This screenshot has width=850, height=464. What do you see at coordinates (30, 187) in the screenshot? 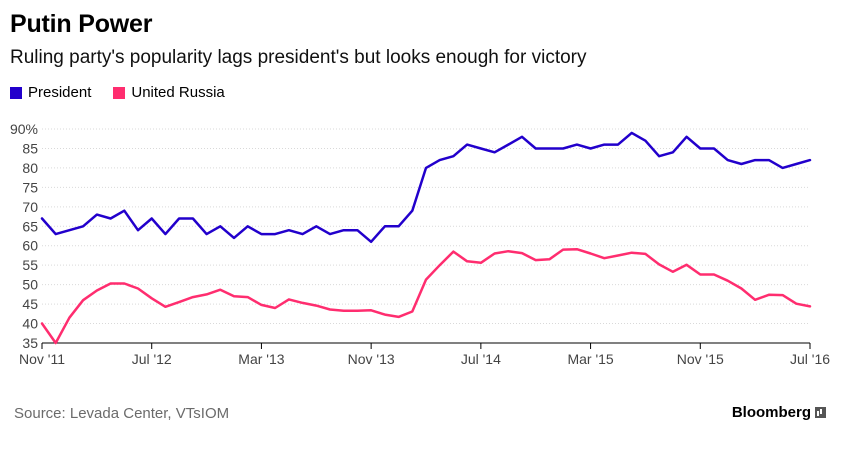
I see `y-tick-label: 75` at bounding box center [30, 187].